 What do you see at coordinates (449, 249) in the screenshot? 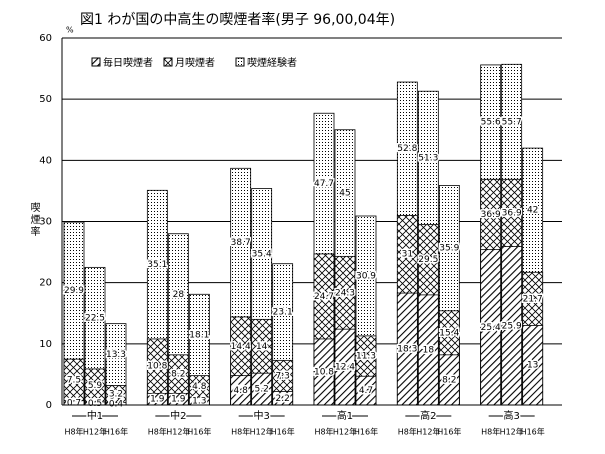
I see `value-label: 35.9` at bounding box center [449, 249].